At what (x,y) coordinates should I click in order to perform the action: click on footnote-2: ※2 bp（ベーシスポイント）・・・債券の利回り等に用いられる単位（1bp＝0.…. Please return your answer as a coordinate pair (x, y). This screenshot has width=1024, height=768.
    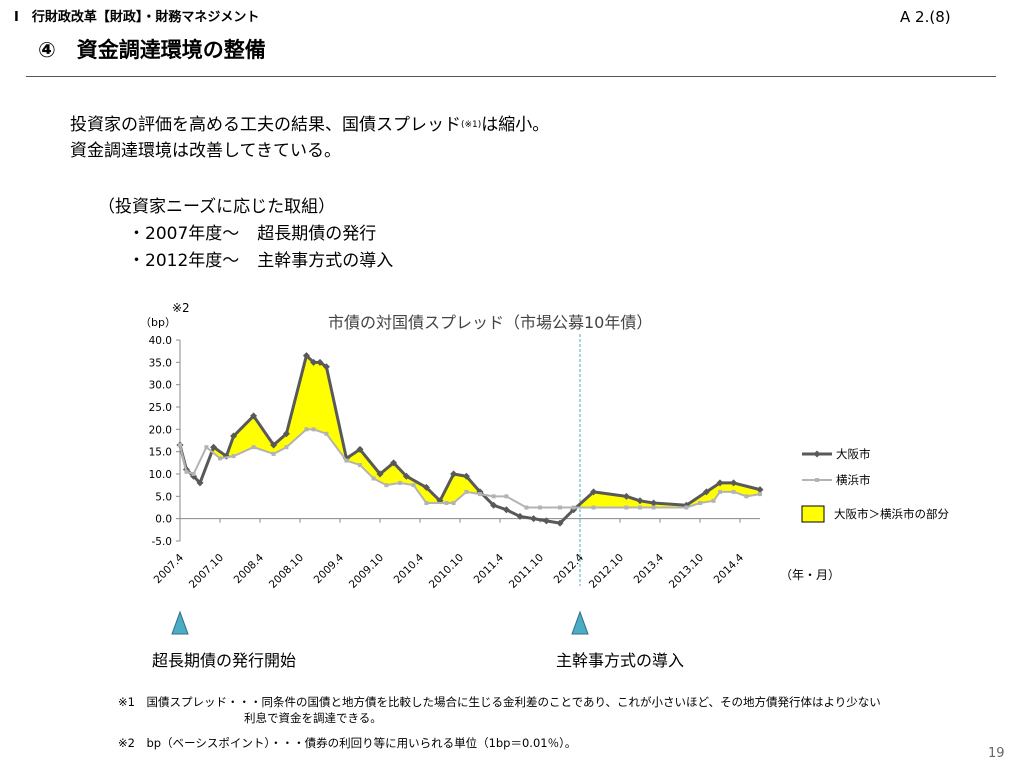
    Looking at the image, I should click on (347, 743).